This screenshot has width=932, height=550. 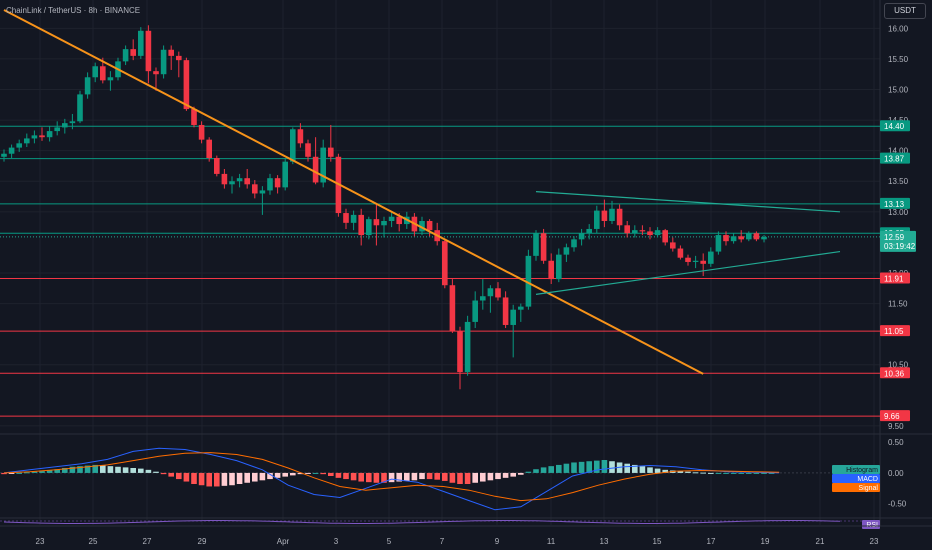 What do you see at coordinates (147, 541) in the screenshot?
I see `time-tick-label: 27` at bounding box center [147, 541].